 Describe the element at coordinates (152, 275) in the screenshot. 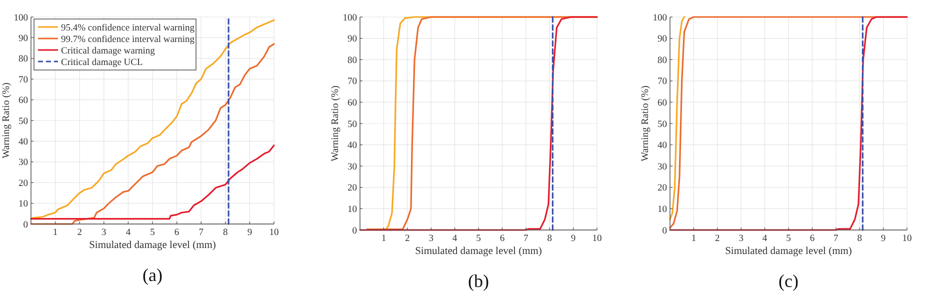

I see `text: (a)` at that location.